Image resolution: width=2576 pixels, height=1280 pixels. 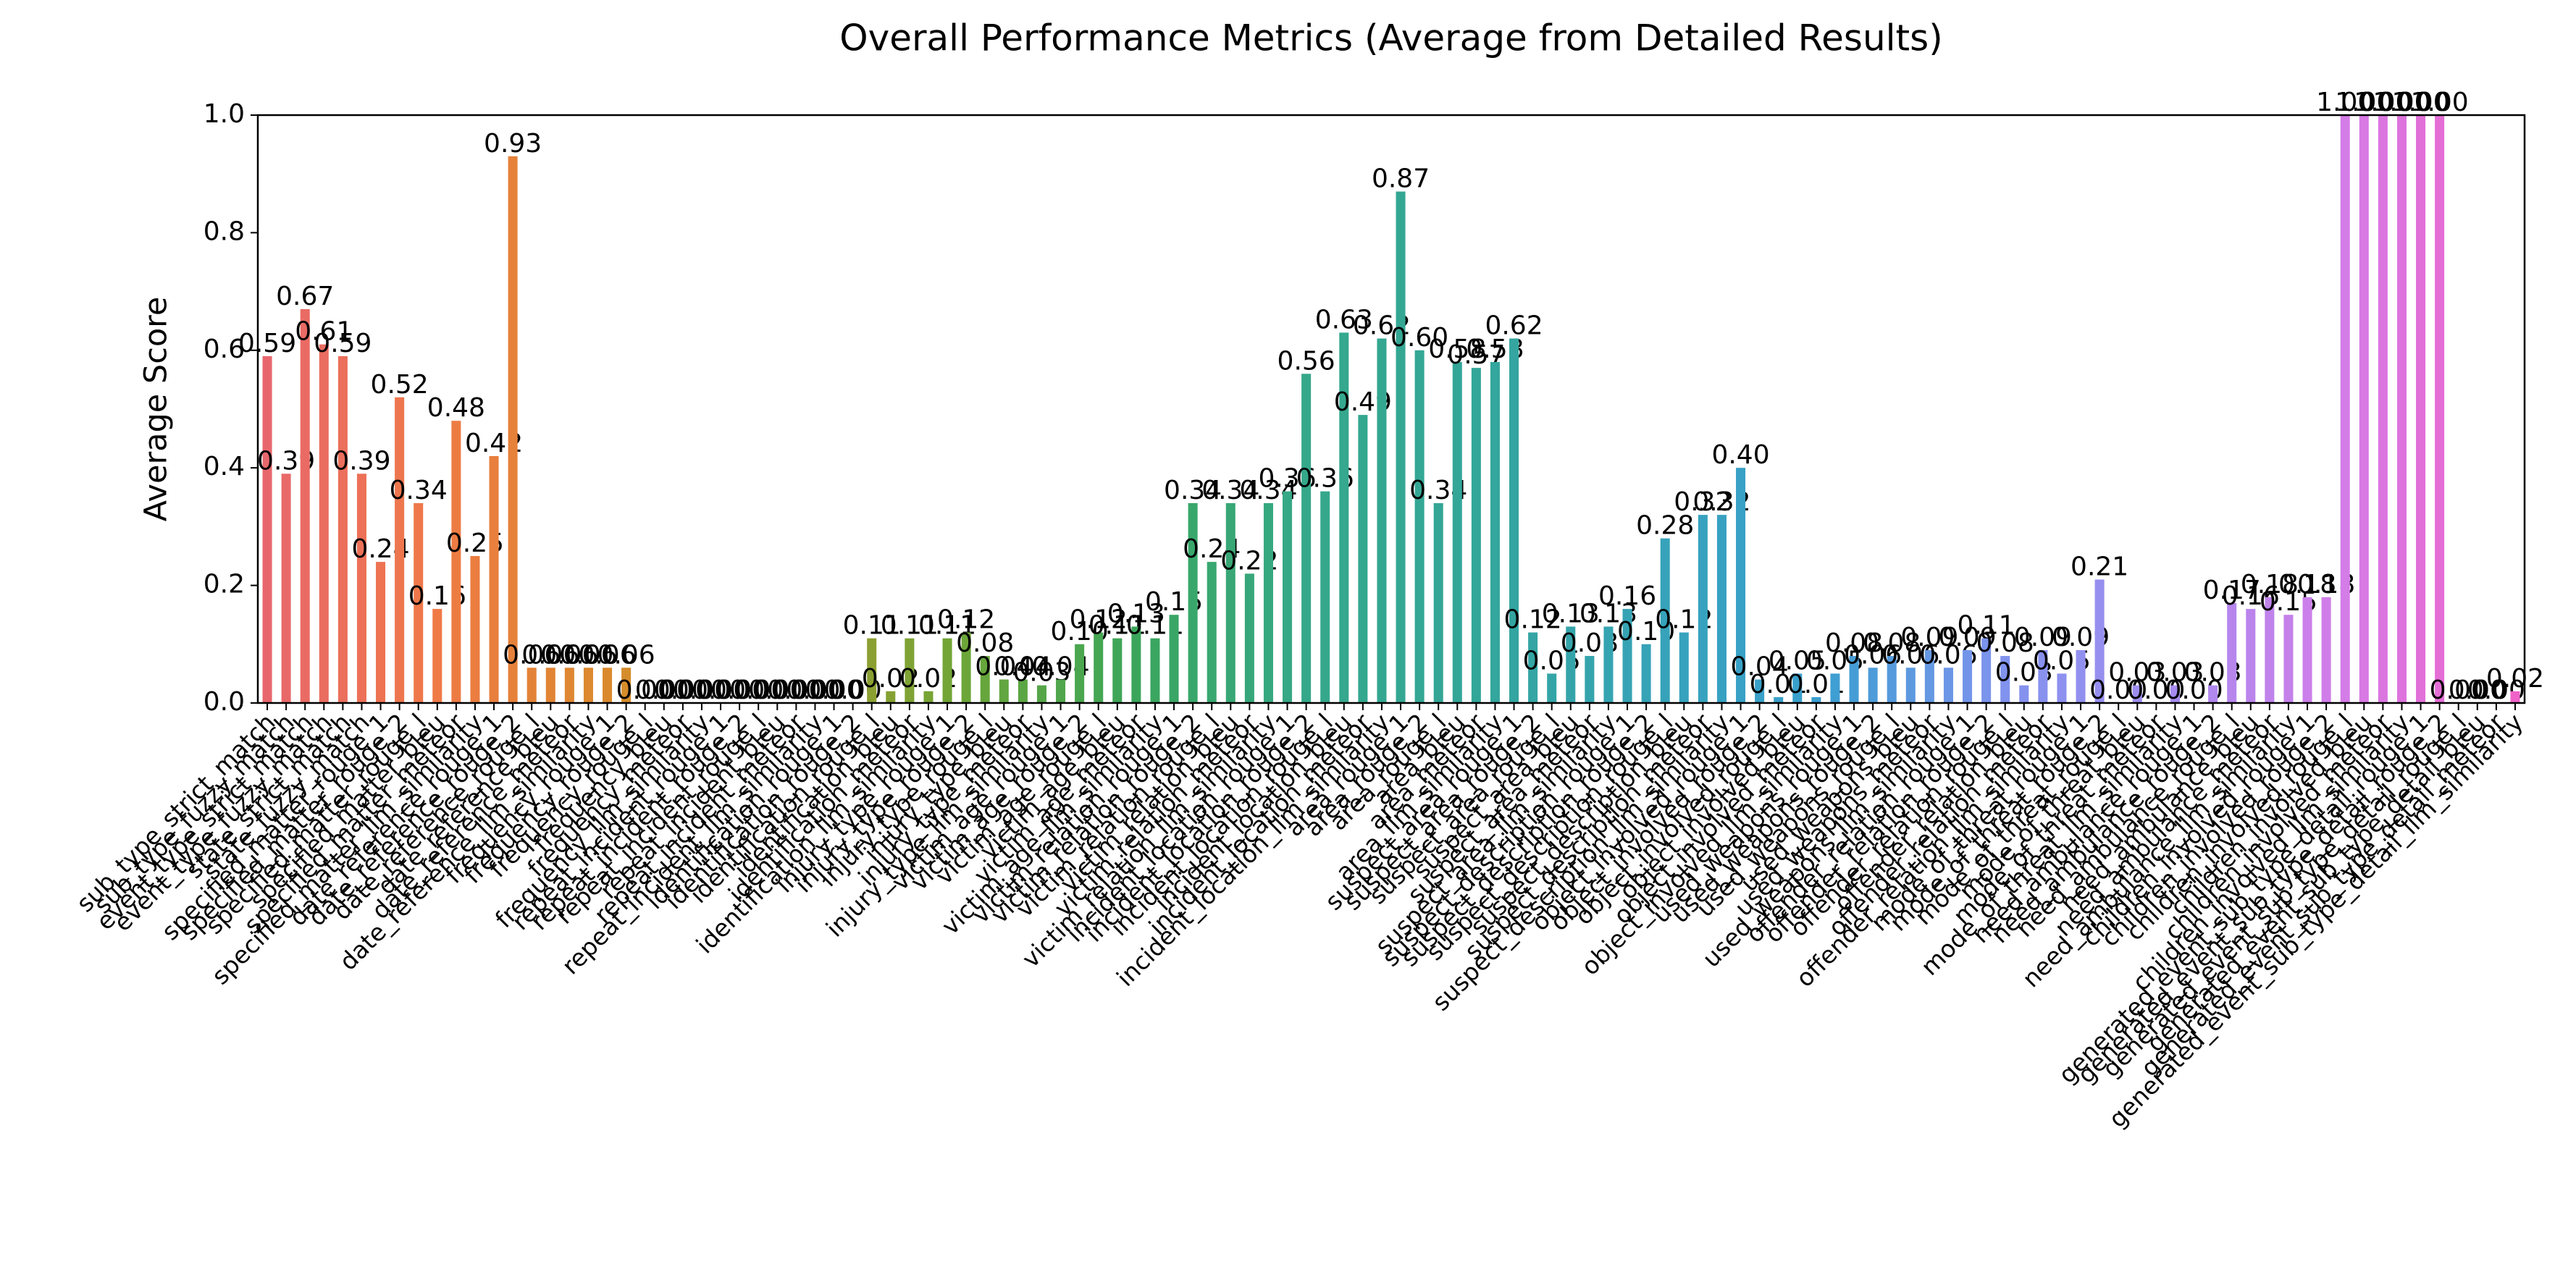 I want to click on value-label: 0.18, so click(x=2270, y=584).